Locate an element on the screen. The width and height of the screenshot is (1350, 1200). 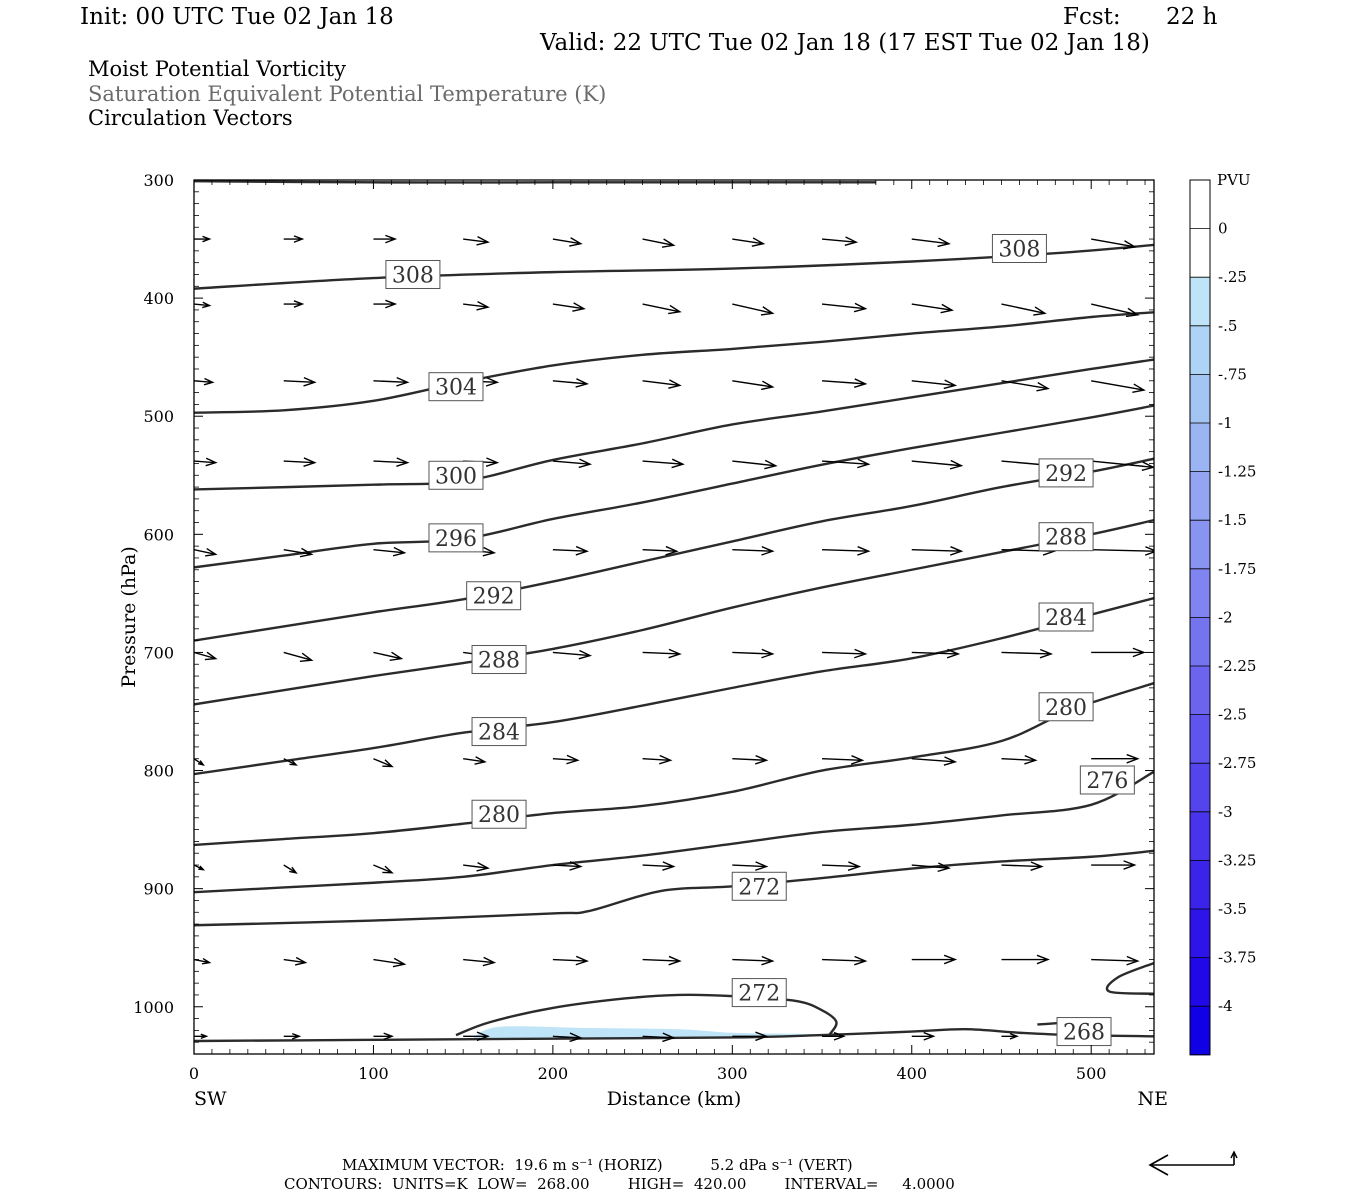
colorbar-tick-label: -1.25 is located at coordinates (1237, 472).